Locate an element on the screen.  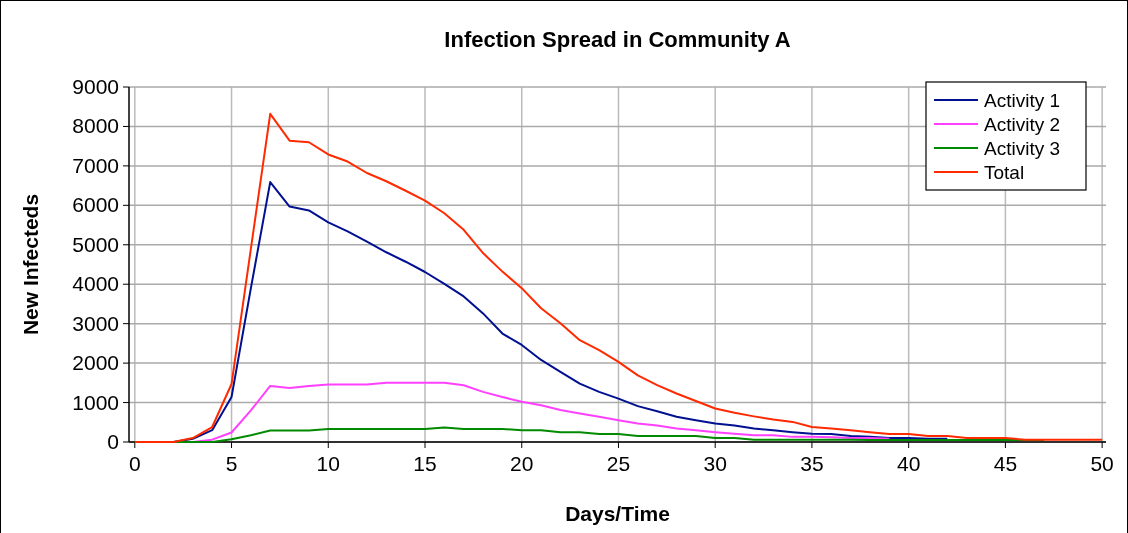
chart-title: Infection Spread in Community A is located at coordinates (617, 39).